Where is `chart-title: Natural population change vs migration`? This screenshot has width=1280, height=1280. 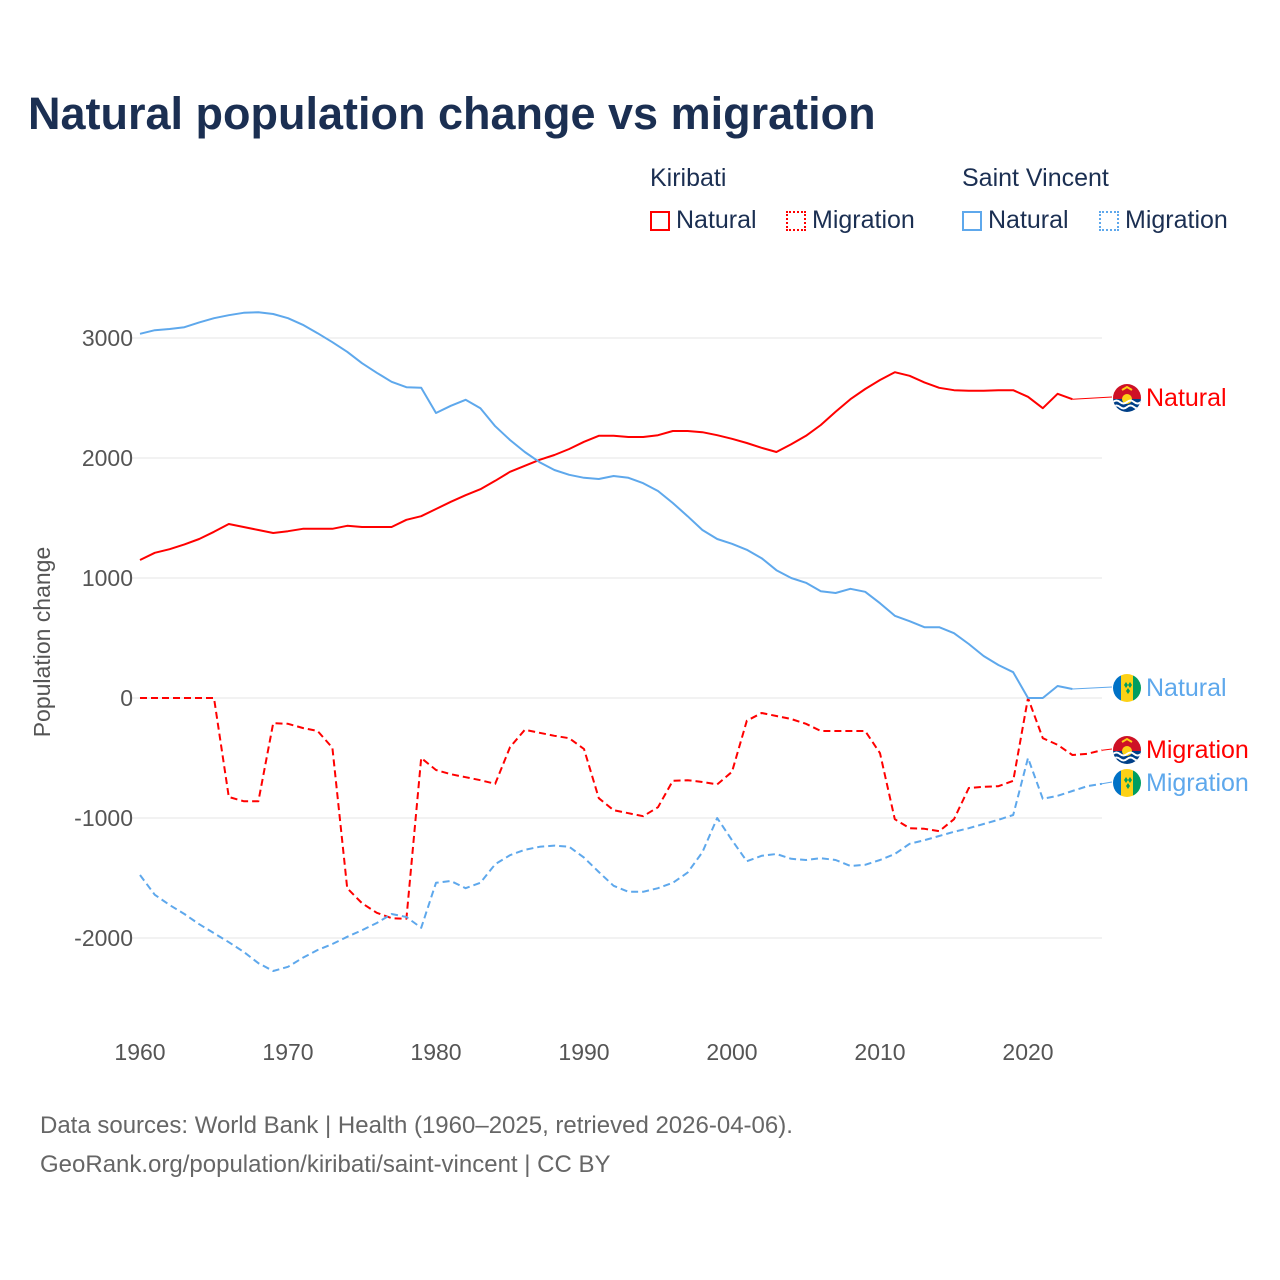 chart-title: Natural population change vs migration is located at coordinates (452, 113).